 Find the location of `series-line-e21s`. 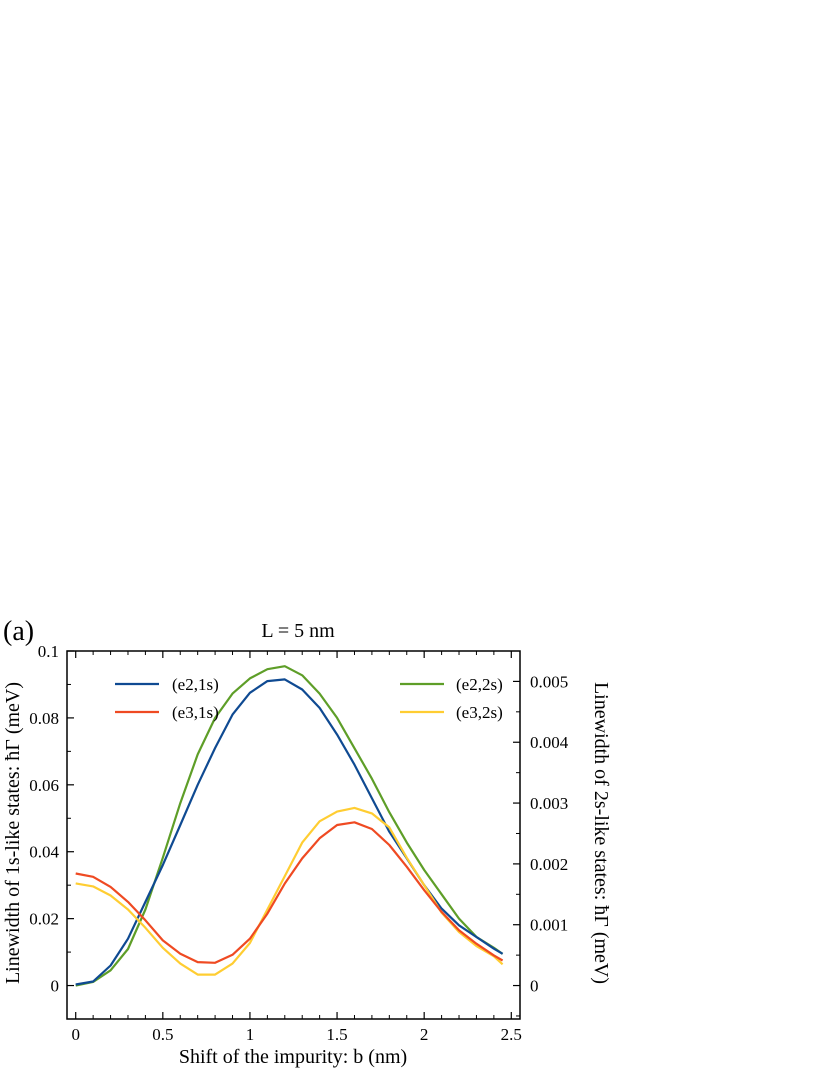

series-line-e21s is located at coordinates (289, 832).